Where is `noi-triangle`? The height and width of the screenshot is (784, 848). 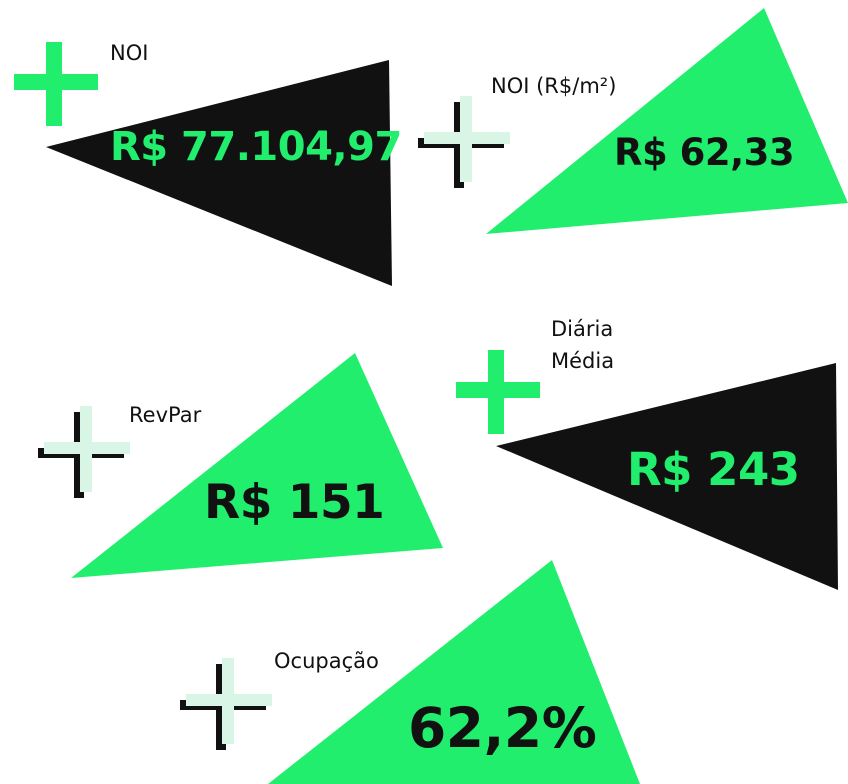
noi-triangle is located at coordinates (219, 173).